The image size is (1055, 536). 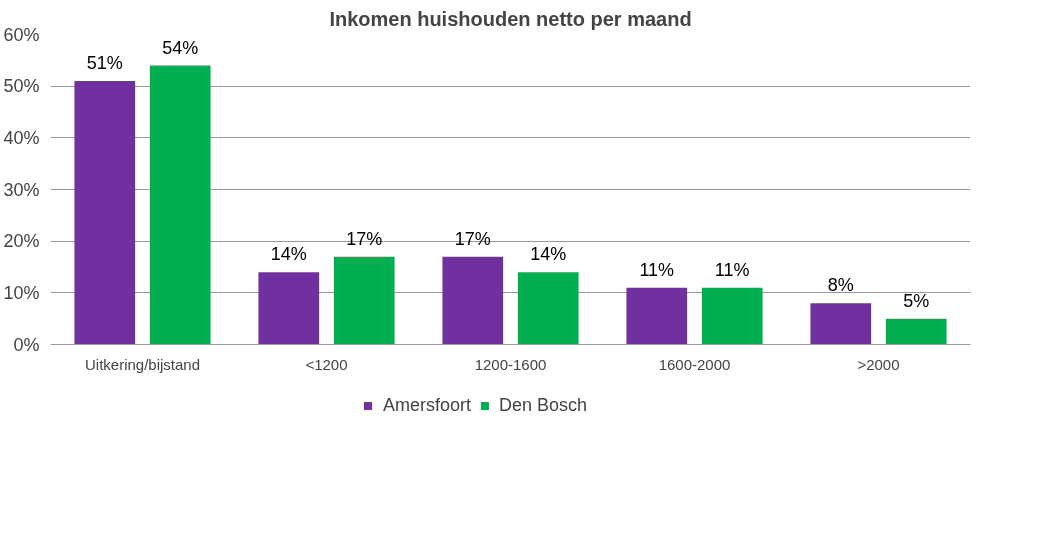 What do you see at coordinates (21, 189) in the screenshot?
I see `y-tick-label: 30%` at bounding box center [21, 189].